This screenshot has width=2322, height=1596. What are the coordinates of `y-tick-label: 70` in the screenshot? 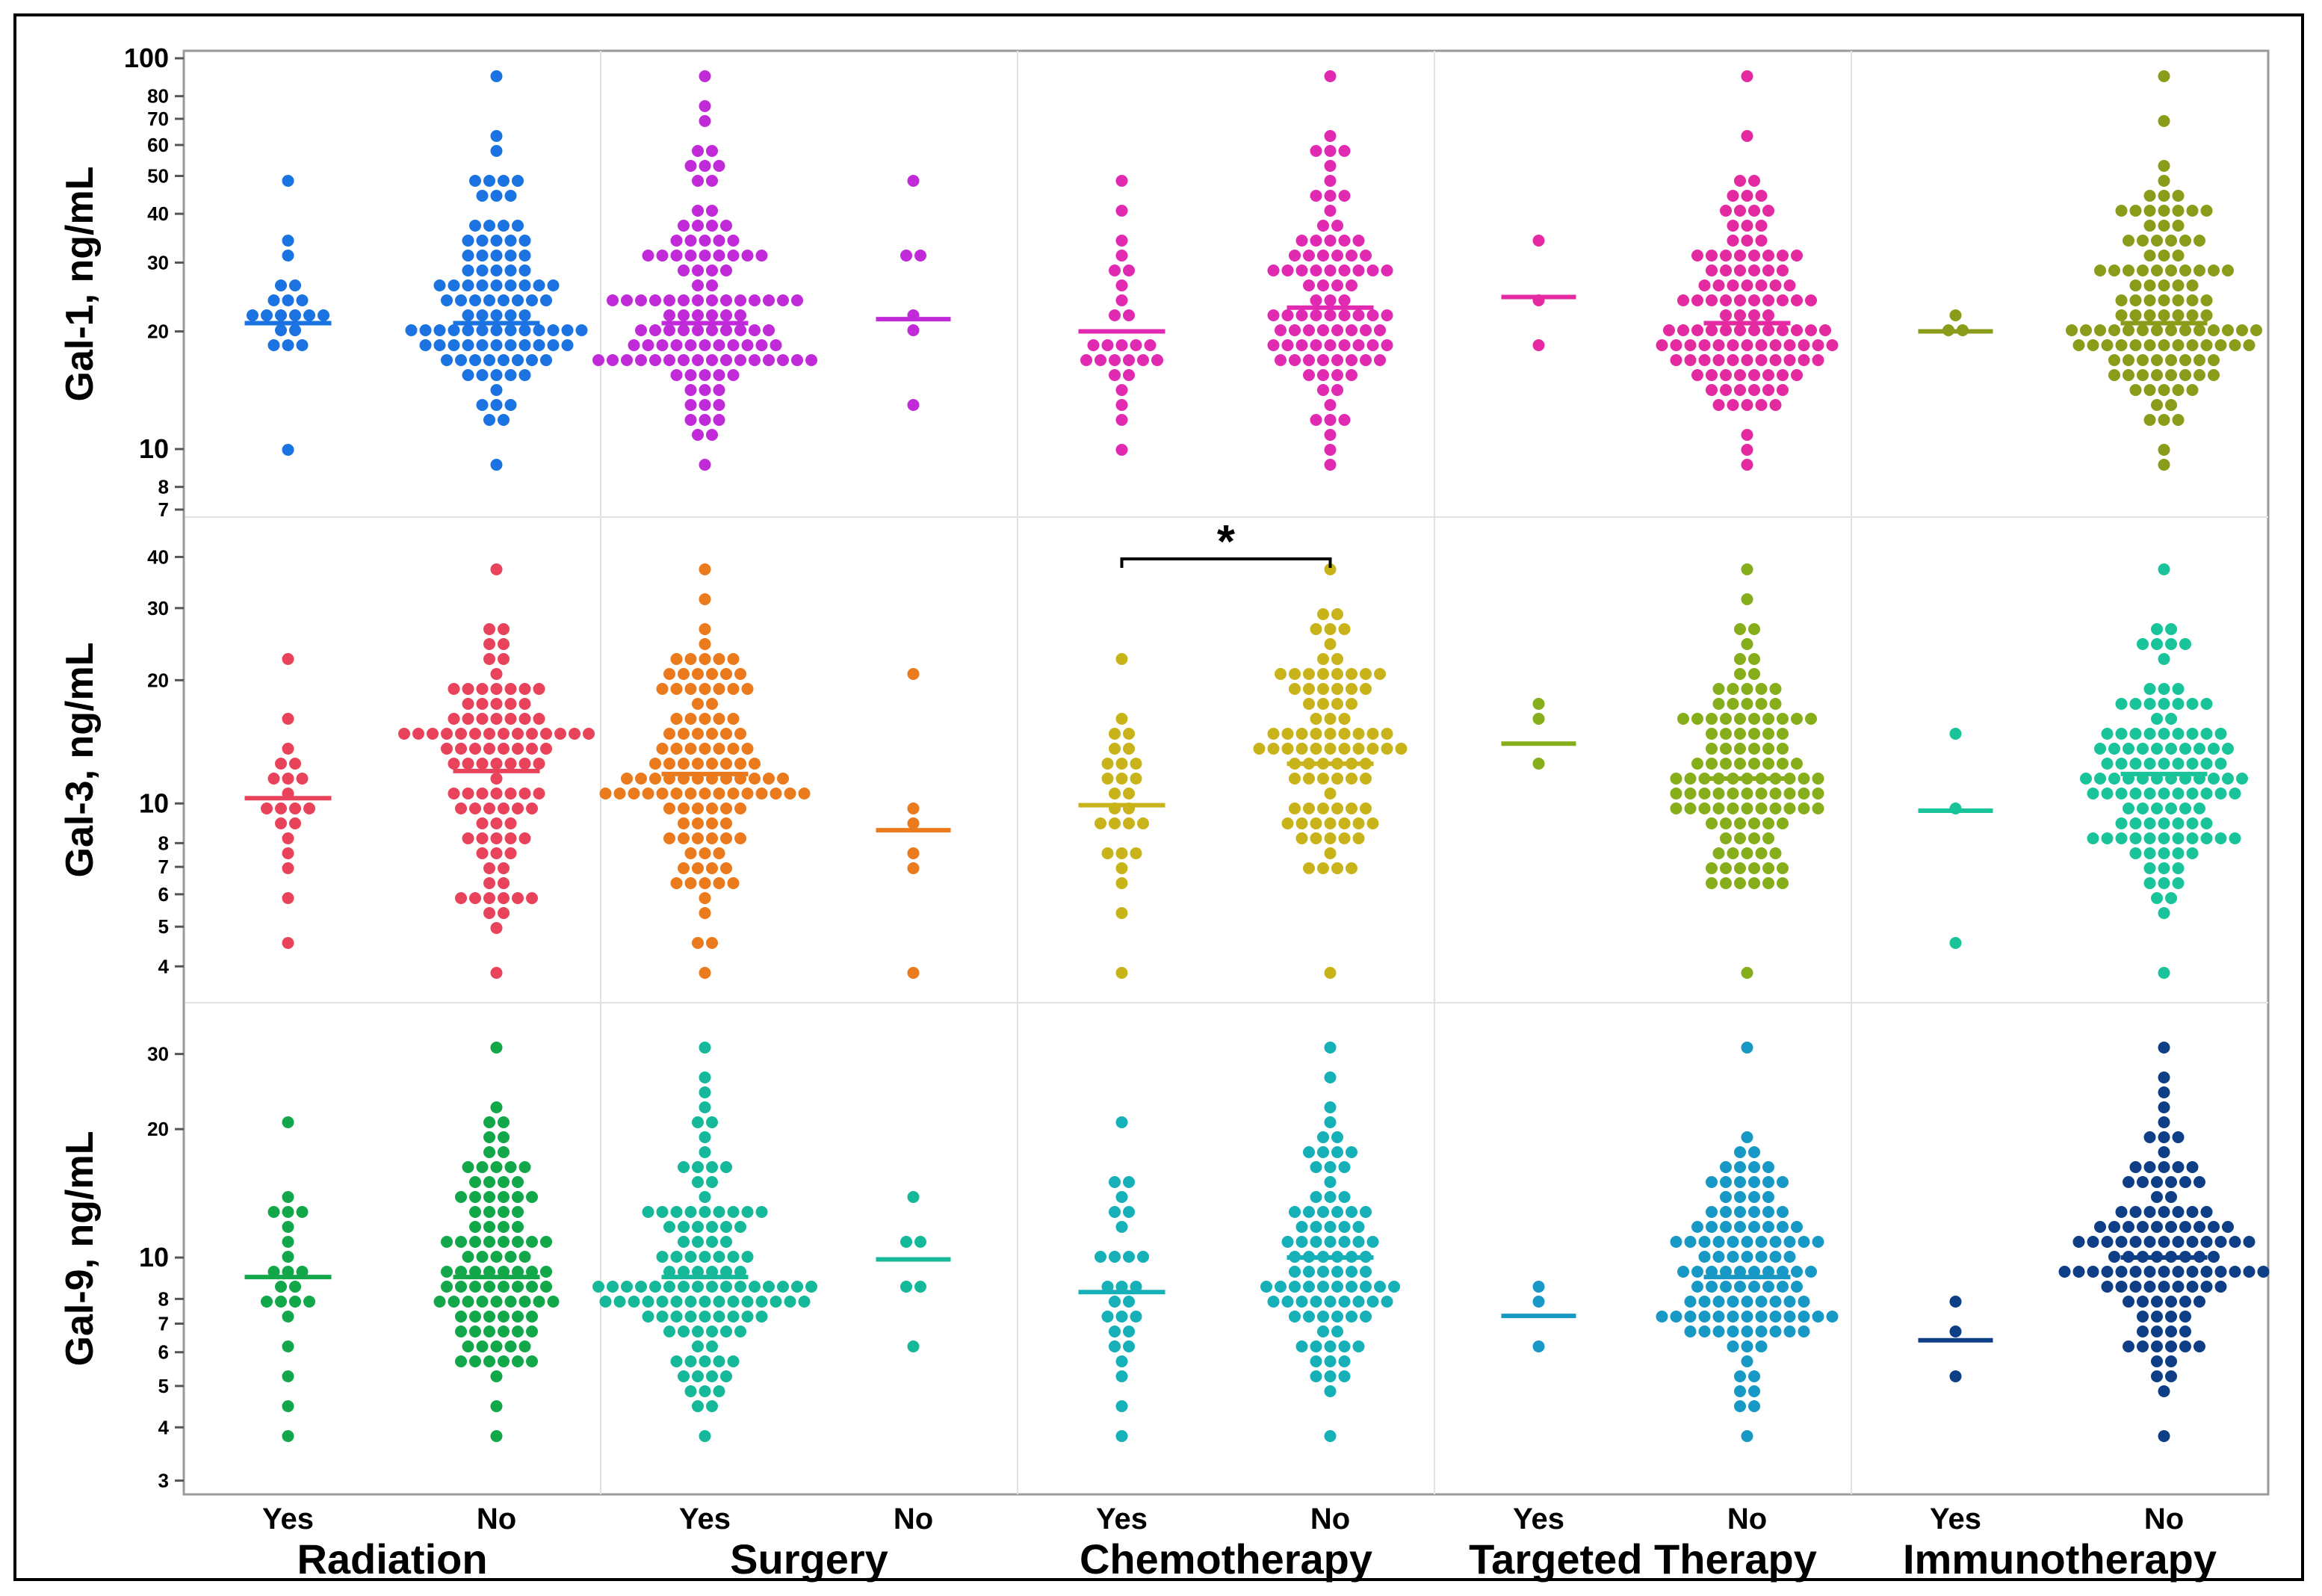 It's located at (158, 119).